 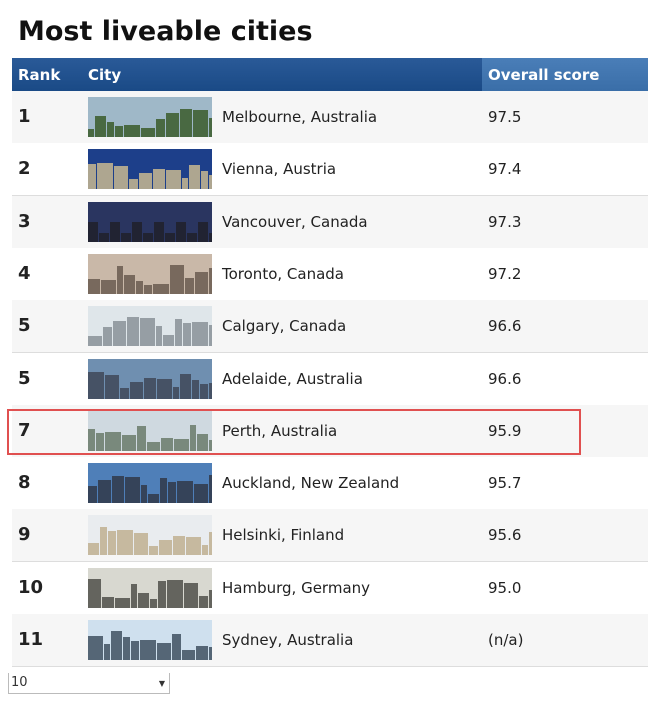 What do you see at coordinates (105, 75) in the screenshot?
I see `column-header: City` at bounding box center [105, 75].